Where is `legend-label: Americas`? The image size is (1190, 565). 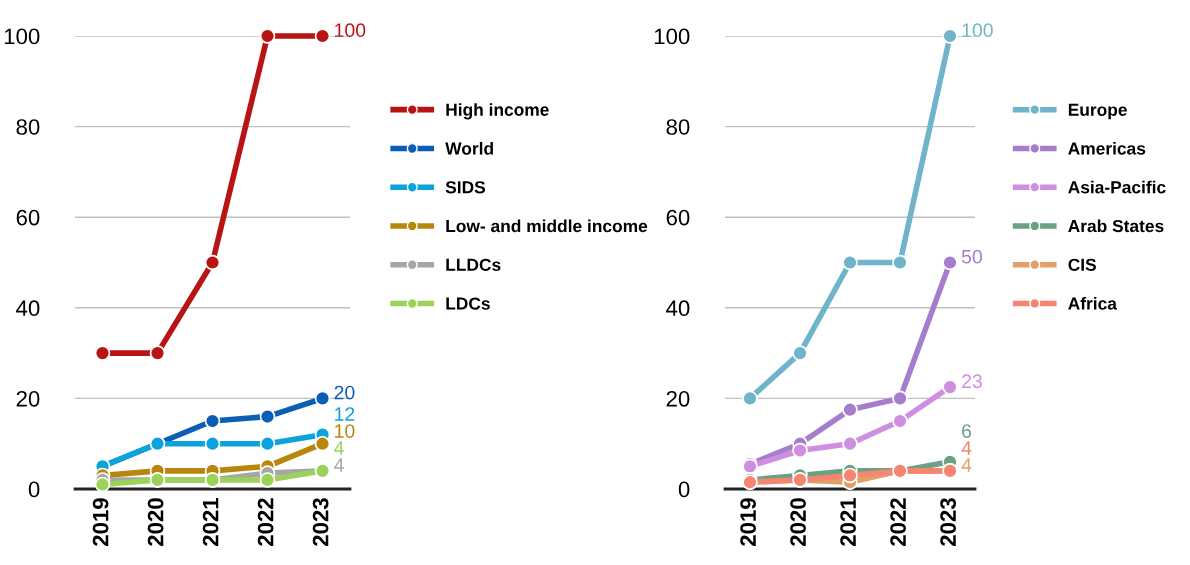 legend-label: Americas is located at coordinates (1107, 148).